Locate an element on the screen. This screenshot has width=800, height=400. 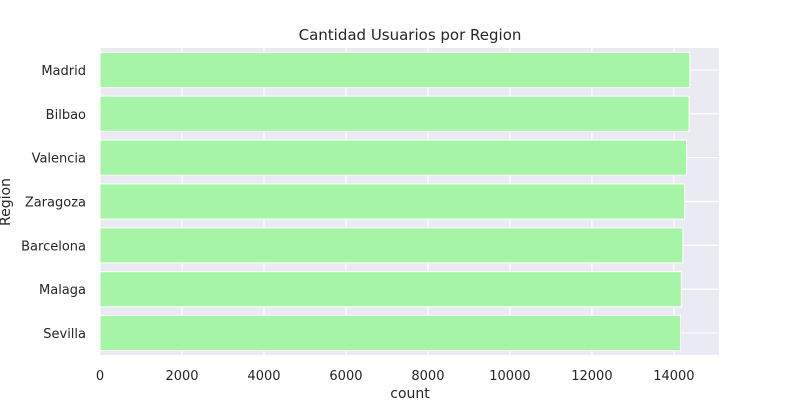
x-tick-label: 0 is located at coordinates (100, 376).